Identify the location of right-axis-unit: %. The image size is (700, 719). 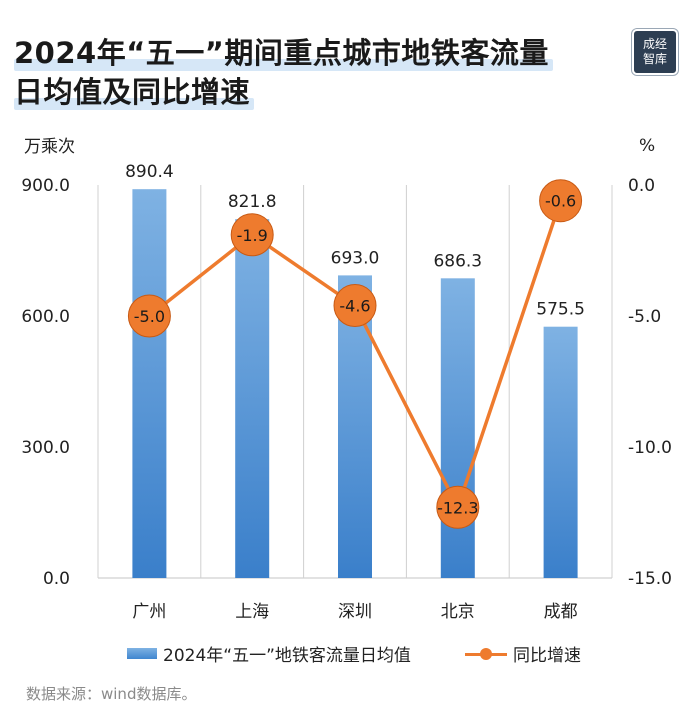
(647, 146).